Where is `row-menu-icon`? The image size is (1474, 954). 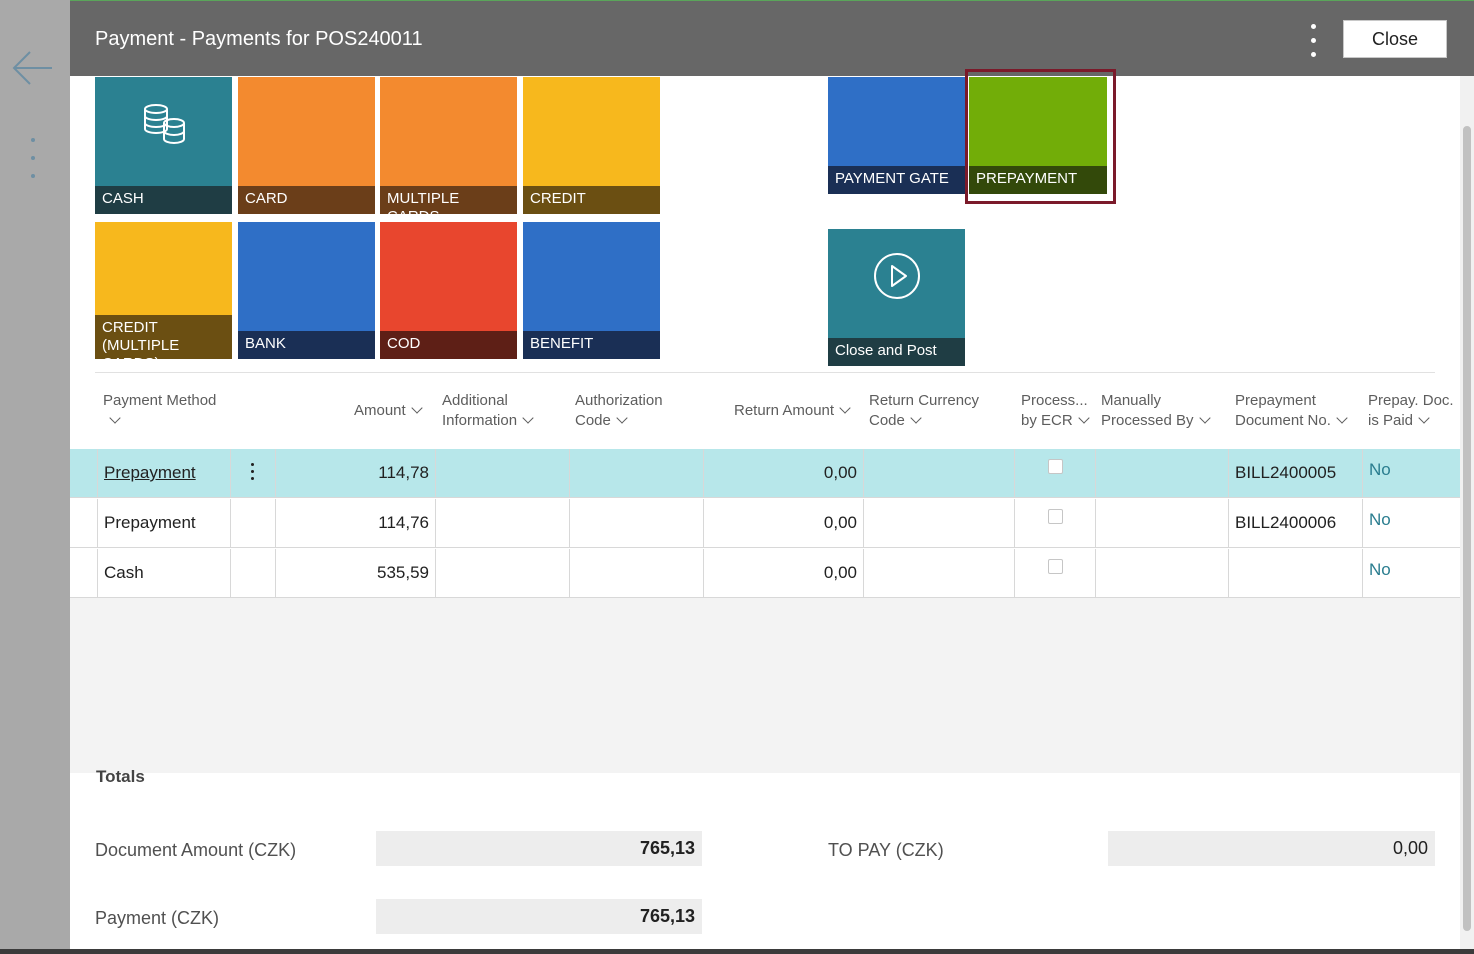 row-menu-icon is located at coordinates (253, 473).